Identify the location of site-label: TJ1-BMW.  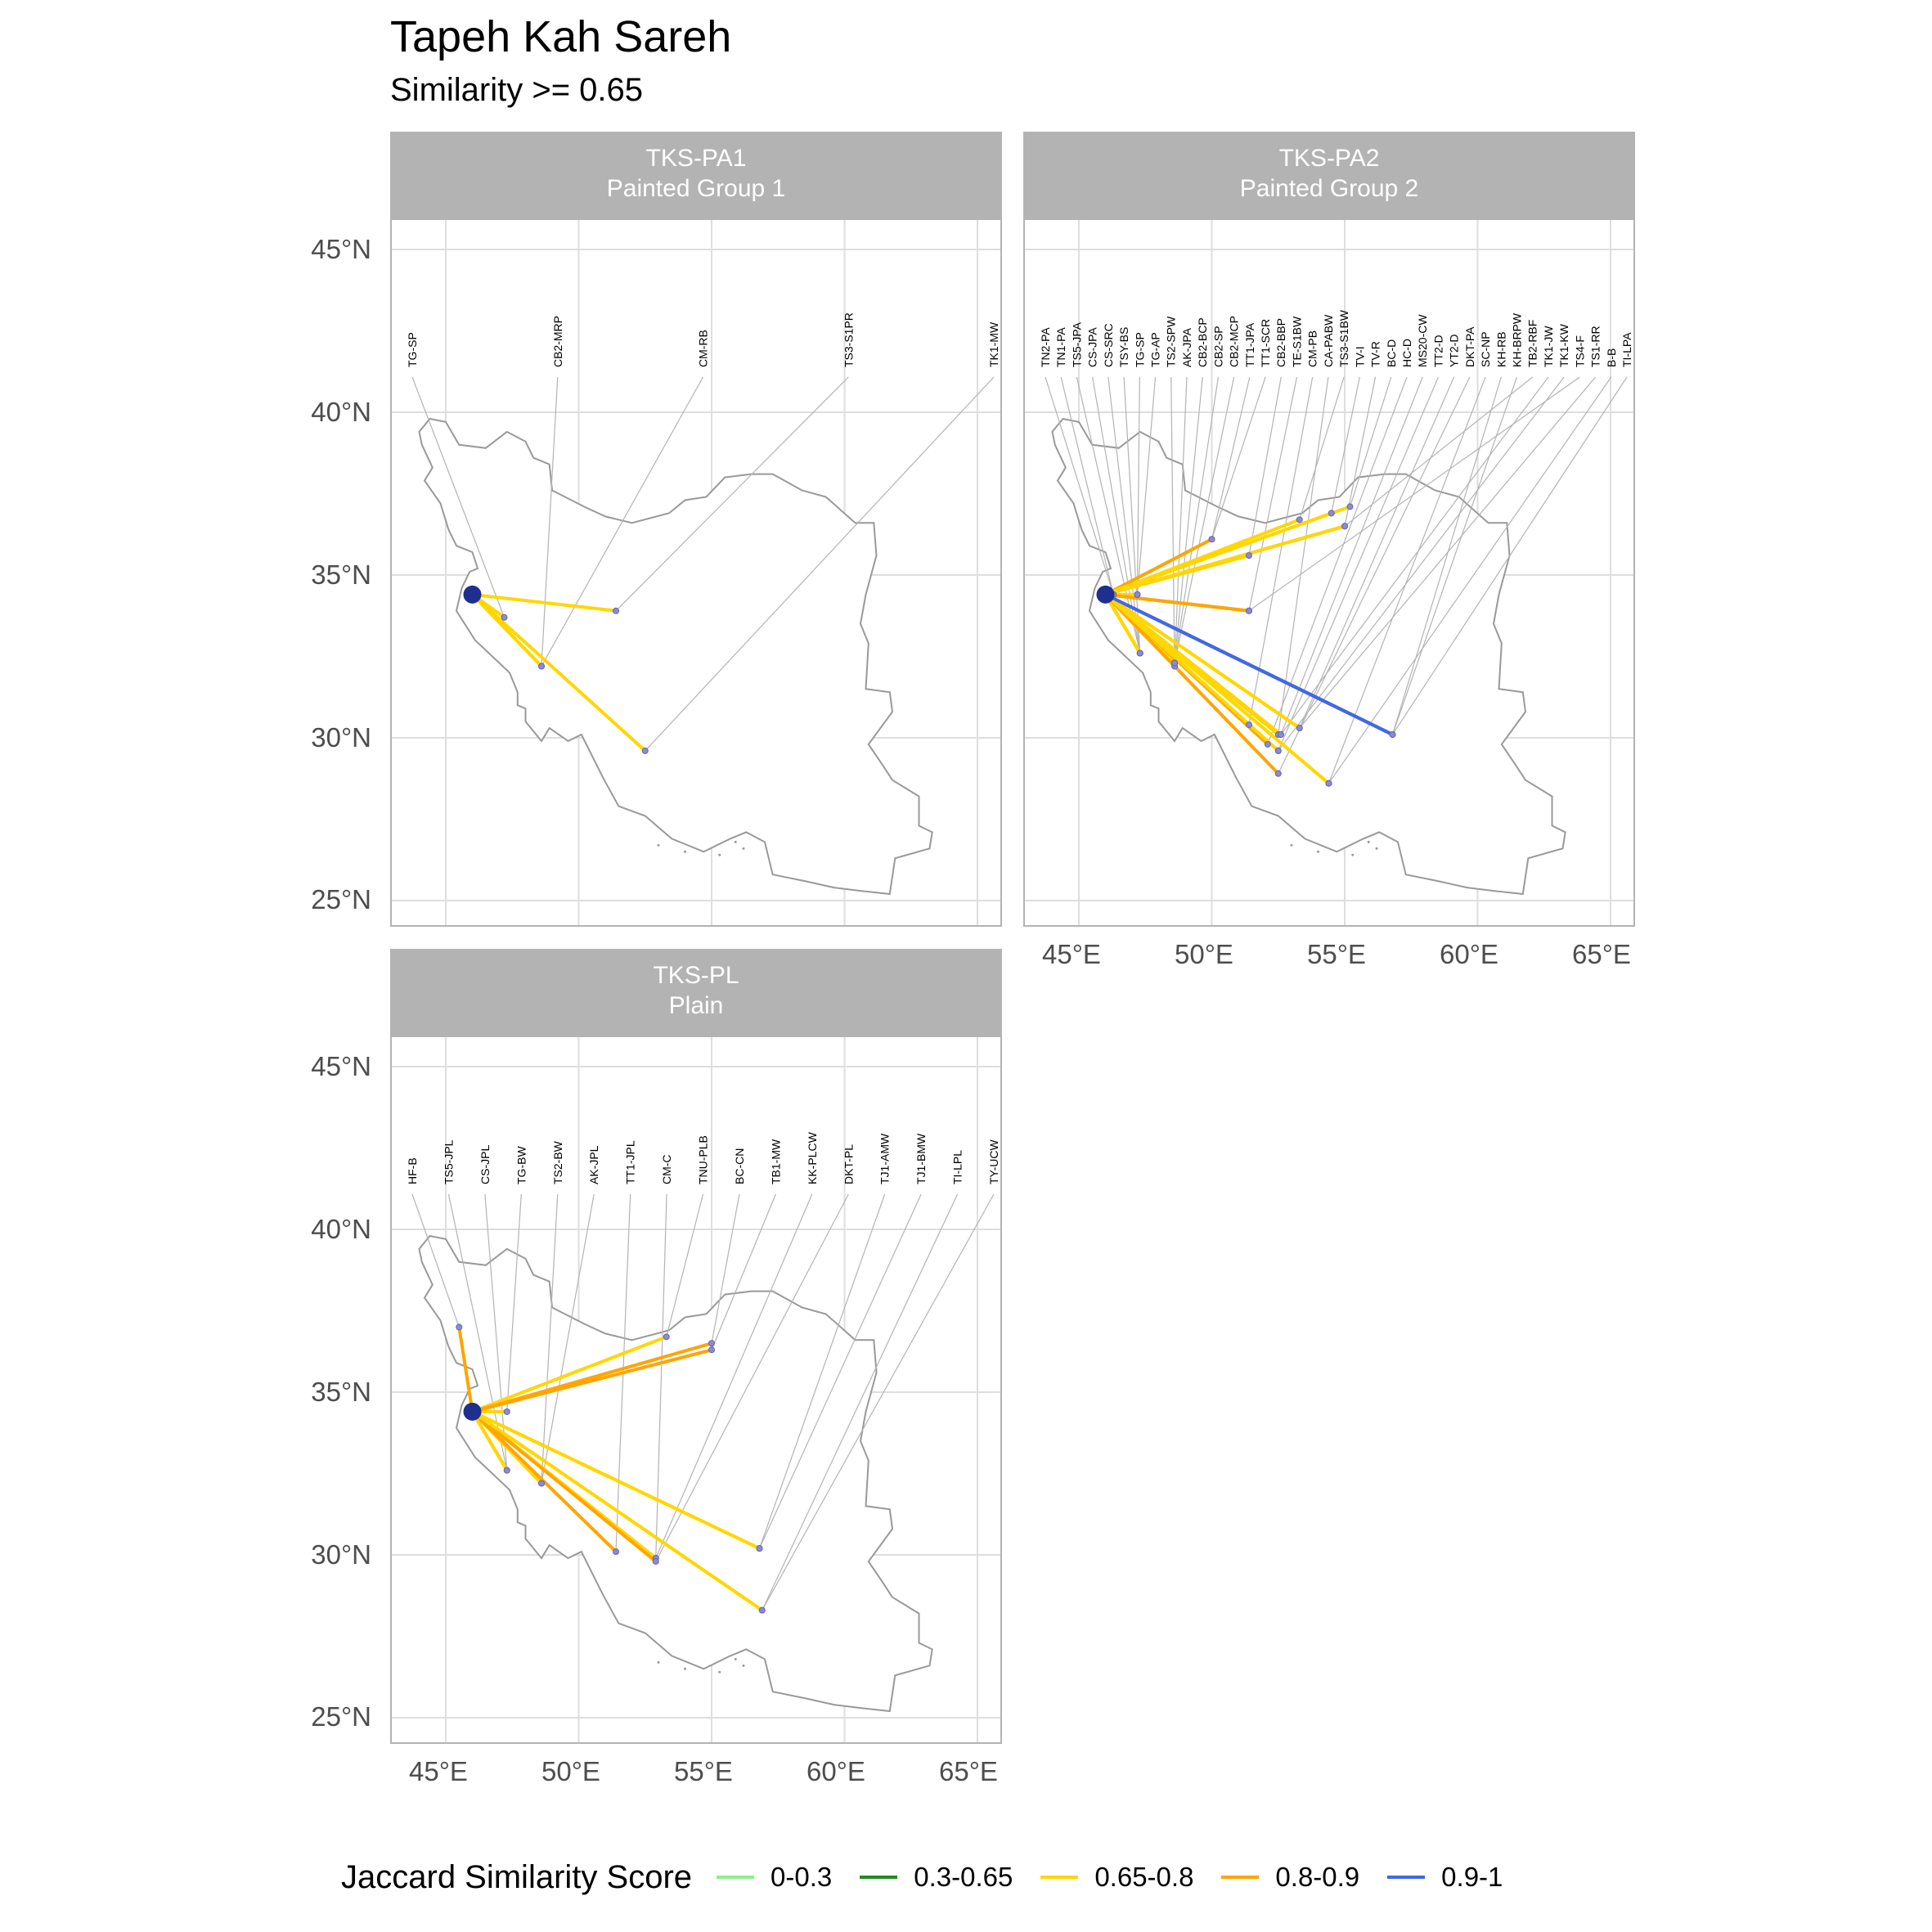
(921, 1158).